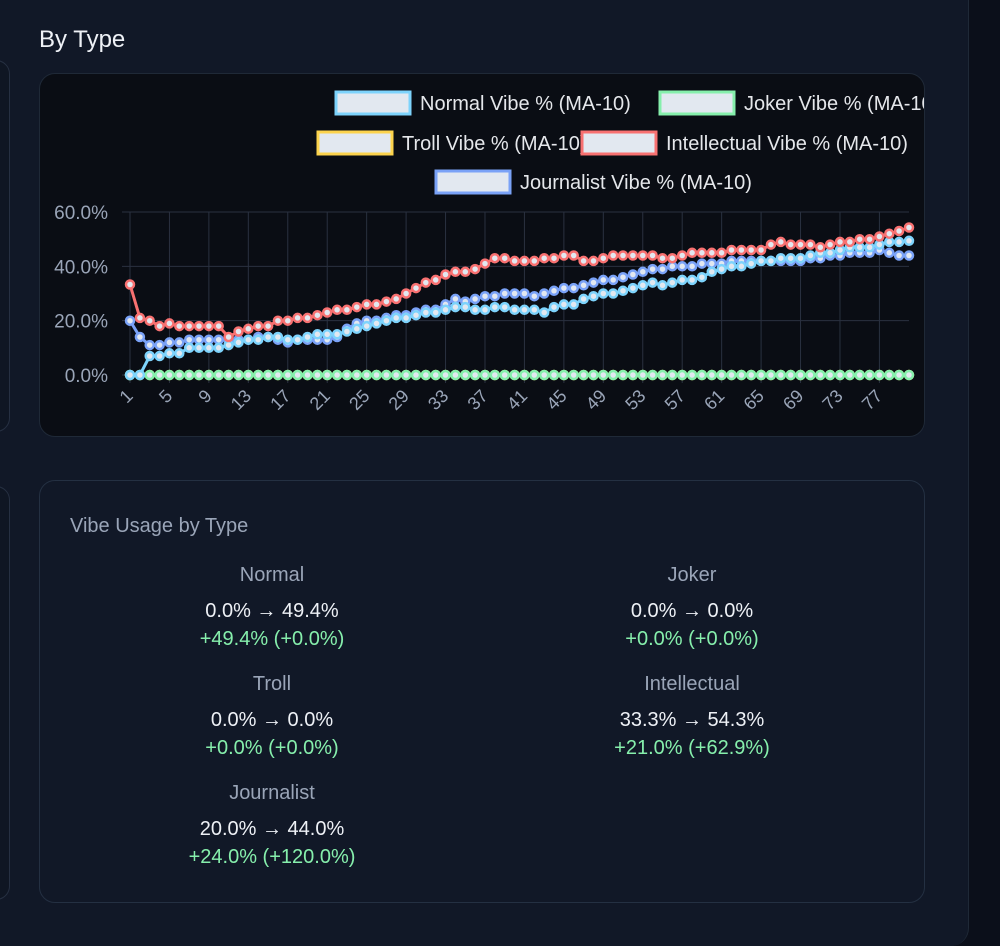 This screenshot has height=946, width=1000. What do you see at coordinates (451, 143) in the screenshot?
I see `legend-item: Troll Vibe % (MA-10)` at bounding box center [451, 143].